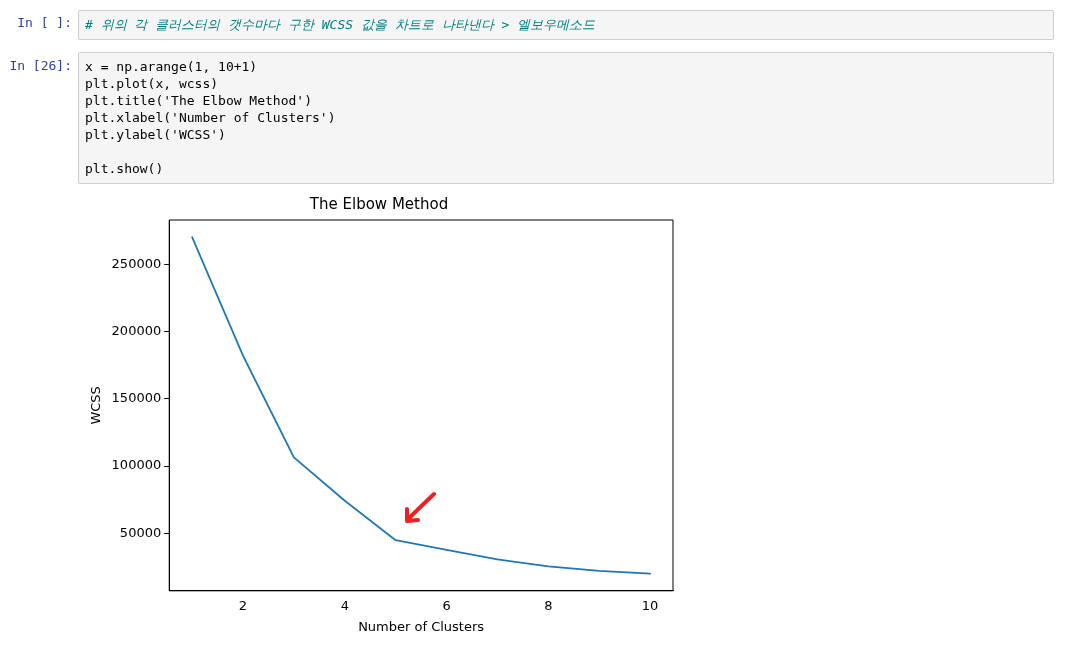 Image resolution: width=1068 pixels, height=647 pixels. What do you see at coordinates (650, 605) in the screenshot?
I see `x-tick-label: 10` at bounding box center [650, 605].